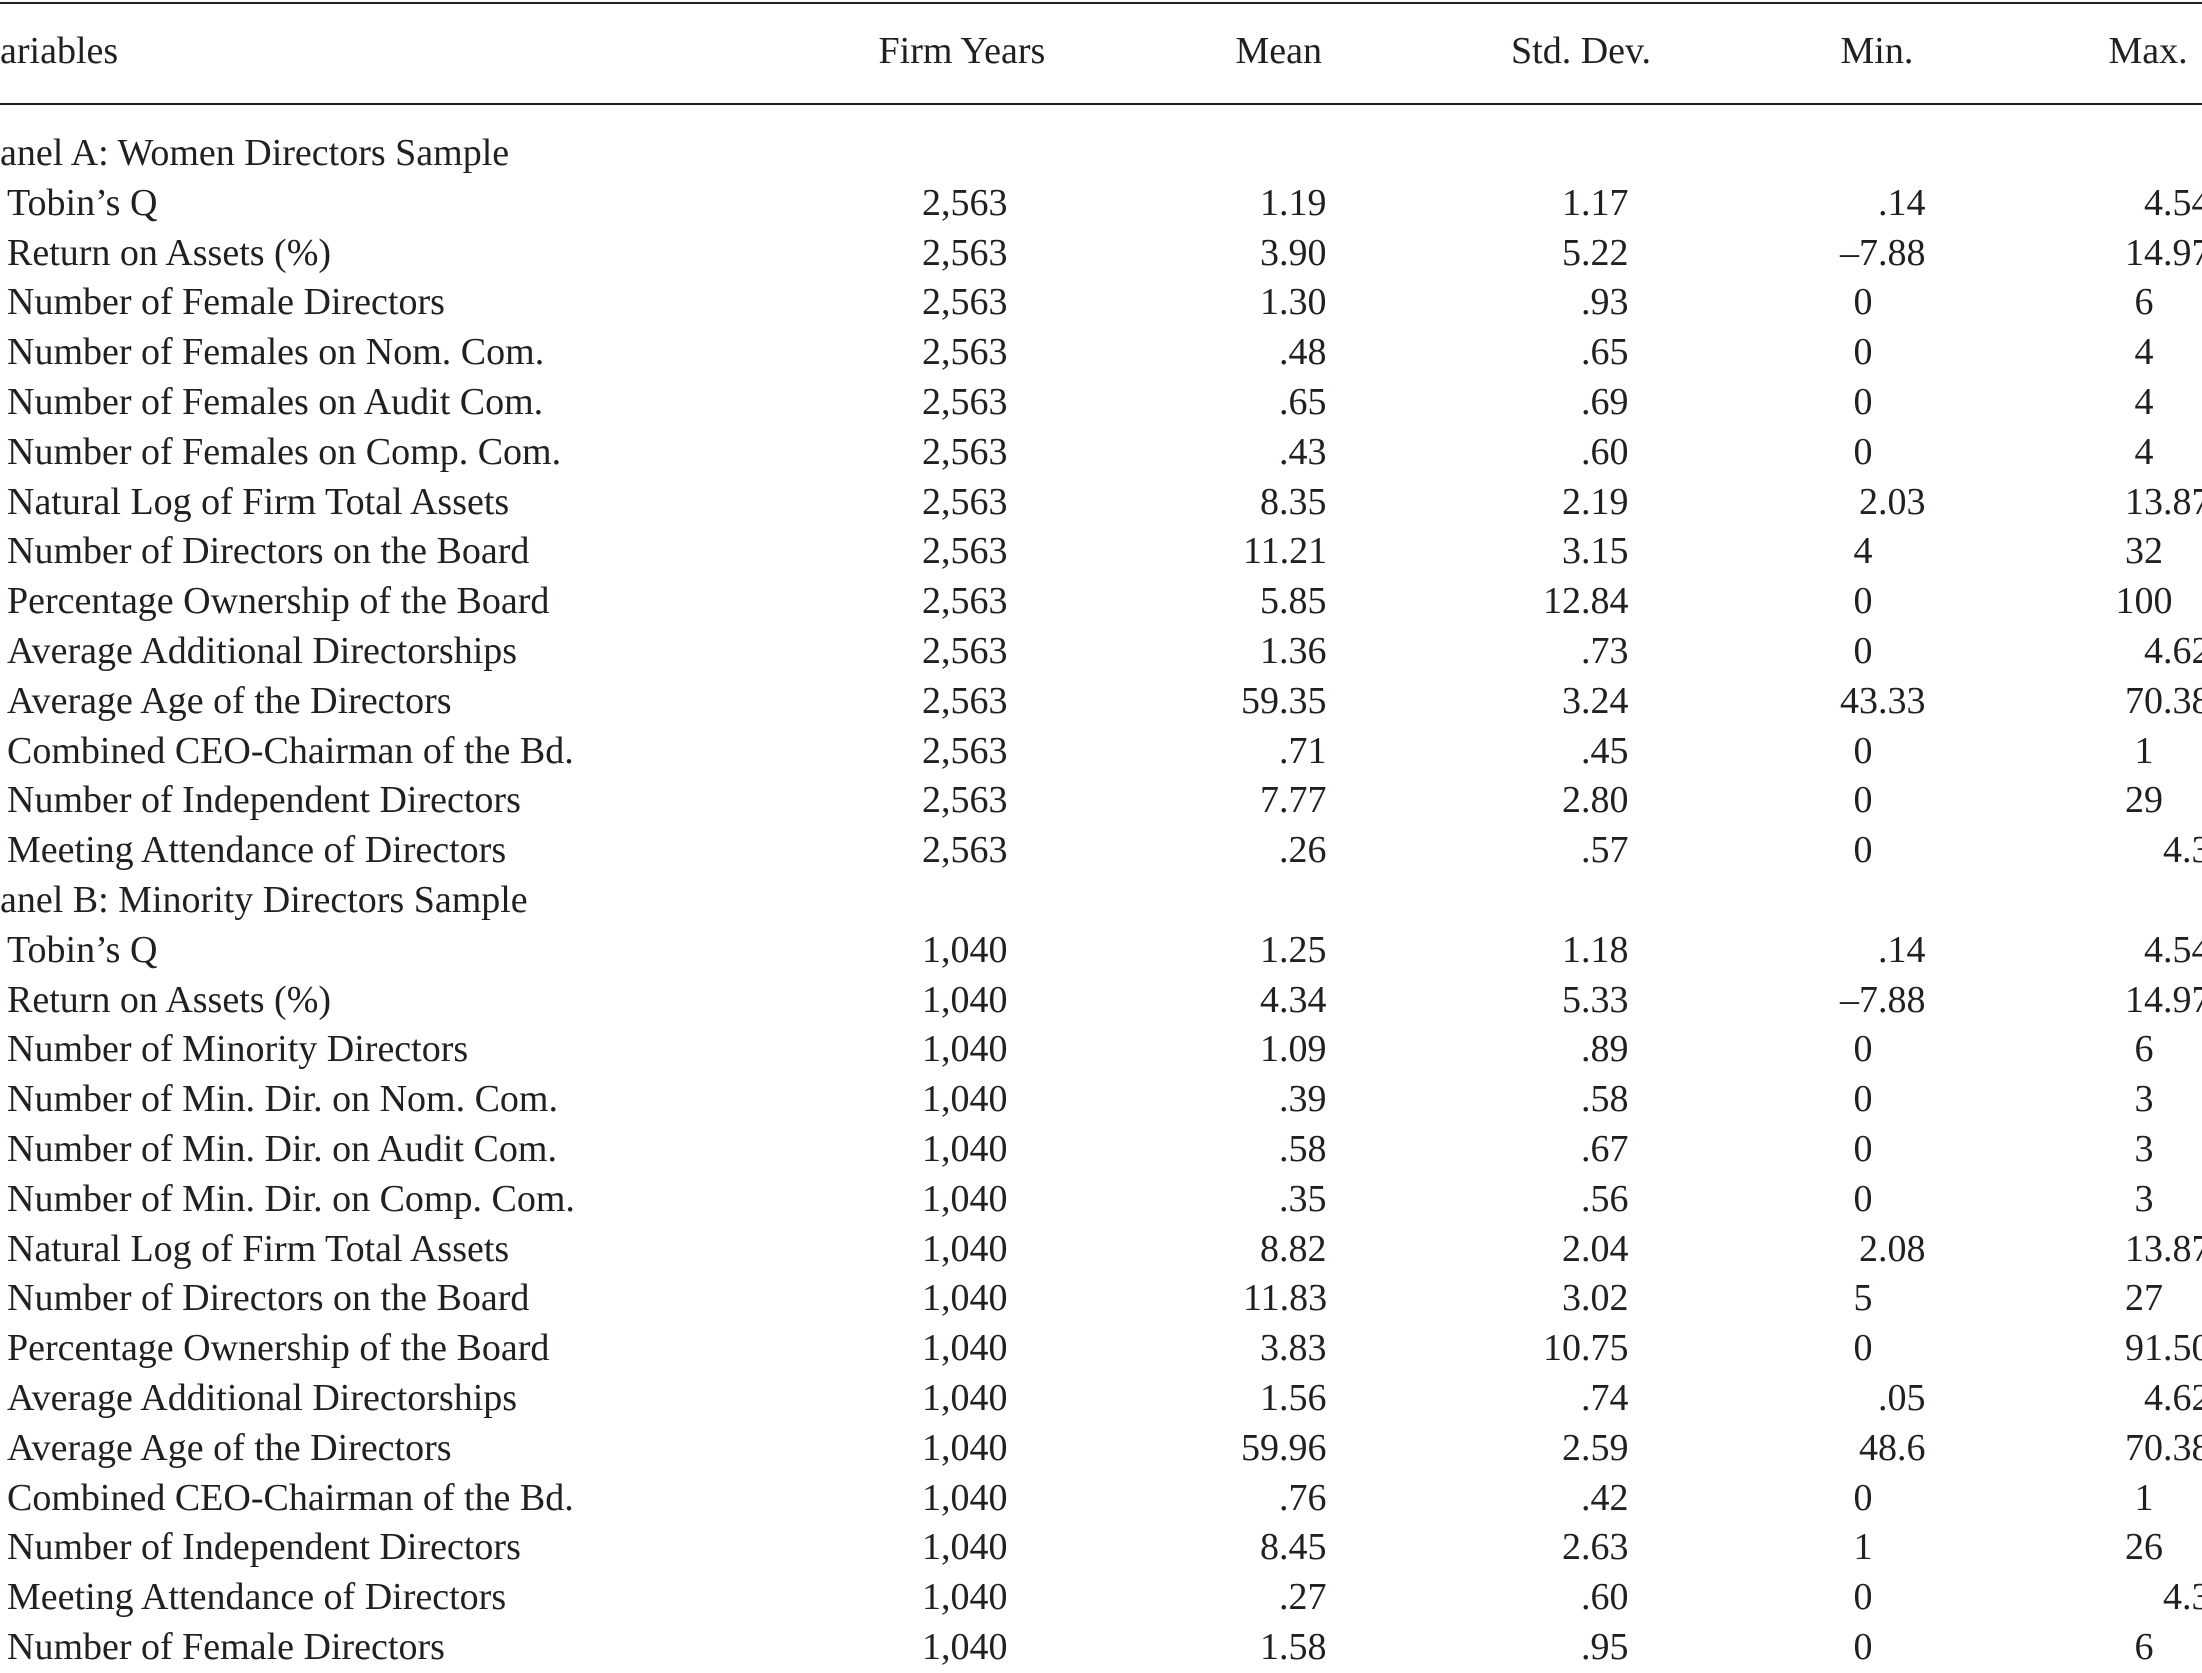 The height and width of the screenshot is (1673, 2202). What do you see at coordinates (1101, 104) in the screenshot?
I see `header-rule` at bounding box center [1101, 104].